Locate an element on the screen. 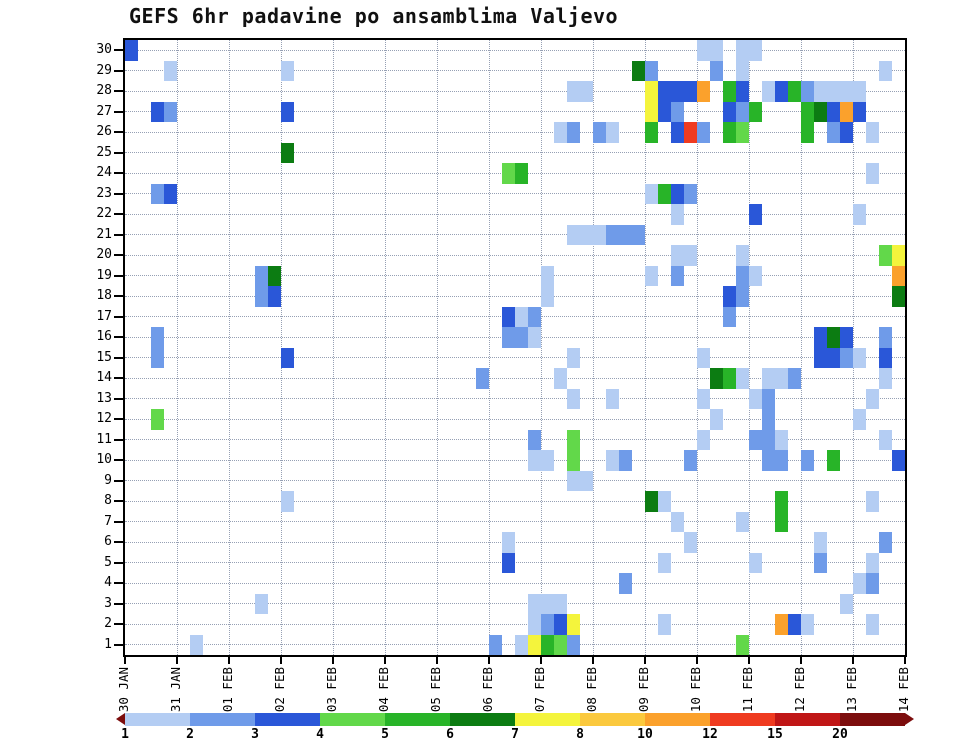  y-axis-label: 8 is located at coordinates (108, 501).